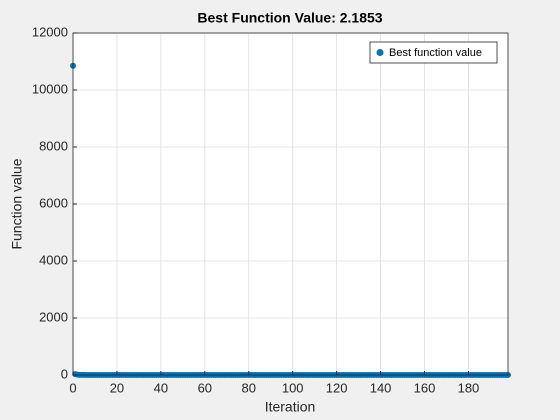  I want to click on x-tick-label: 160, so click(425, 387).